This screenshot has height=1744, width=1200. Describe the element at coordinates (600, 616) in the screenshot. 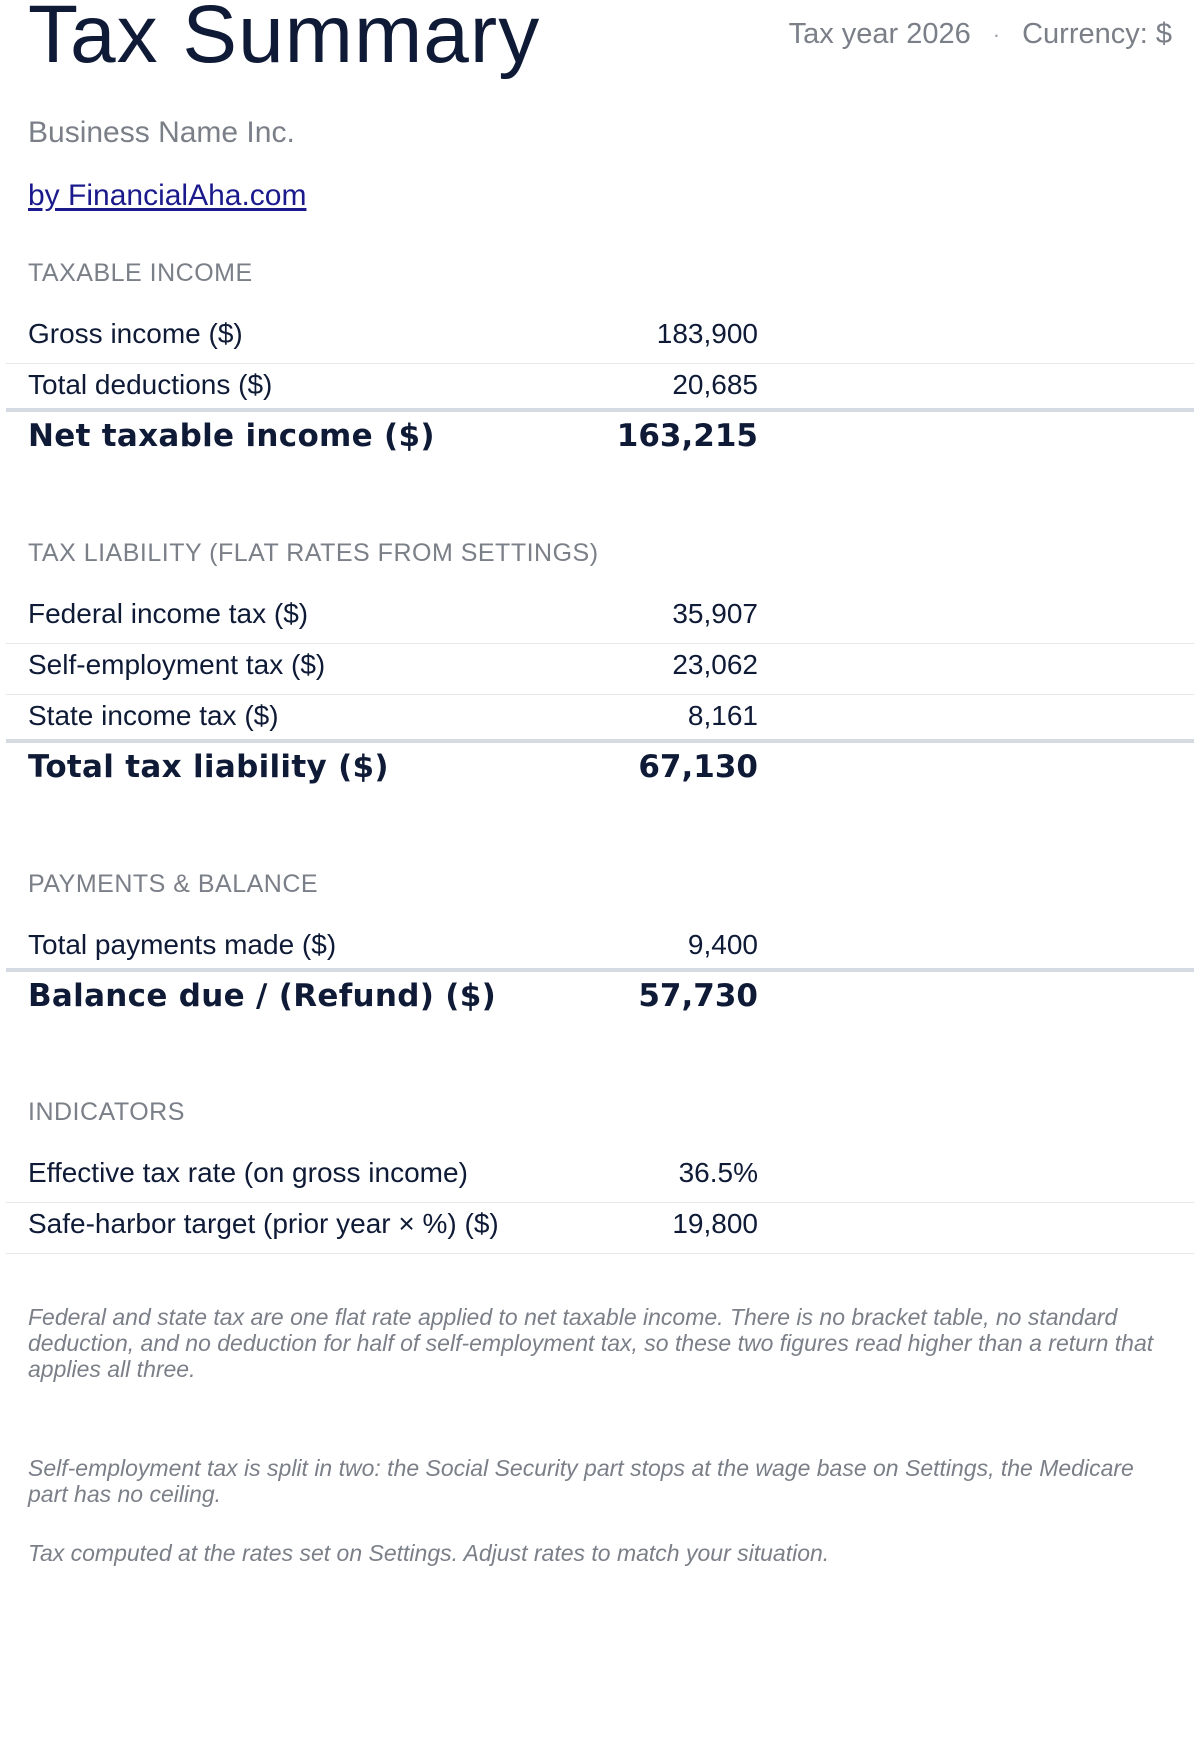

I see `row-federal-income-tax: Federal income tax ($) 35,907` at that location.